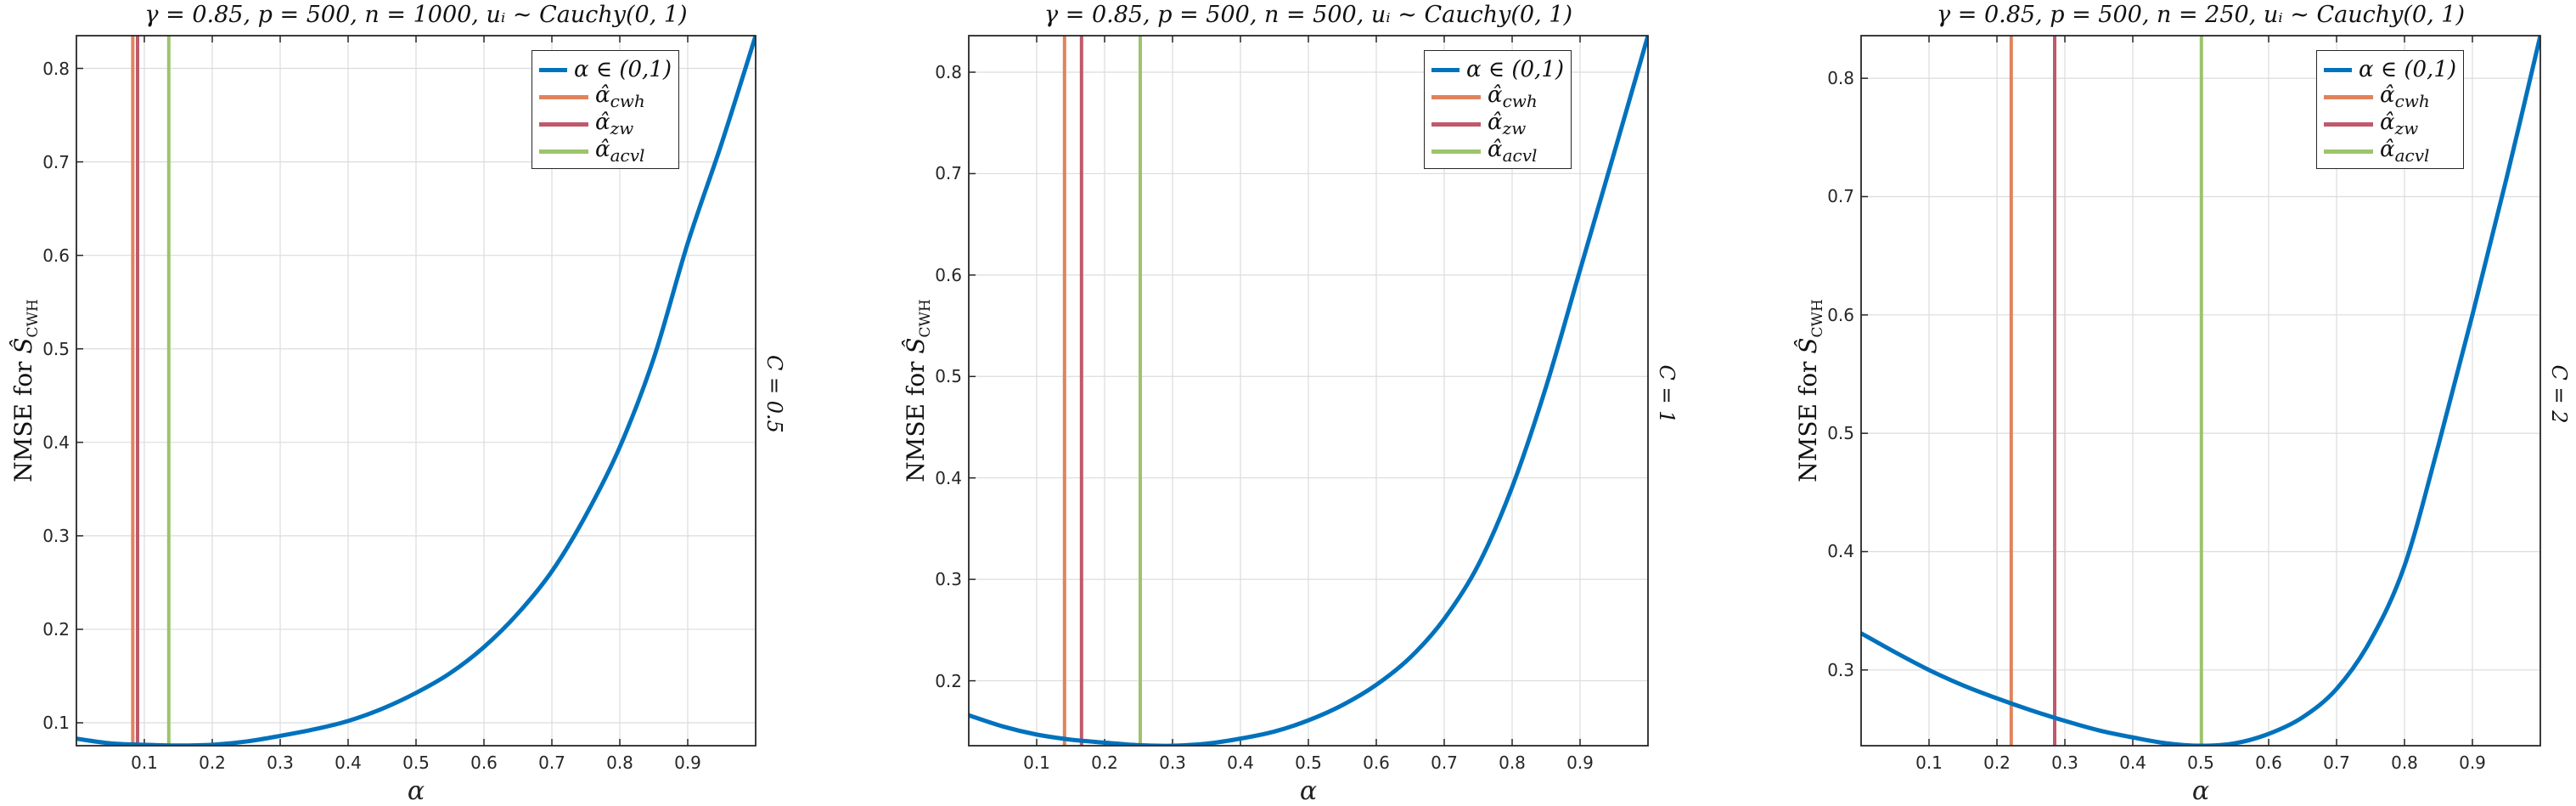 This screenshot has width=2576, height=806. I want to click on y-tick-label: 0.1, so click(56, 723).